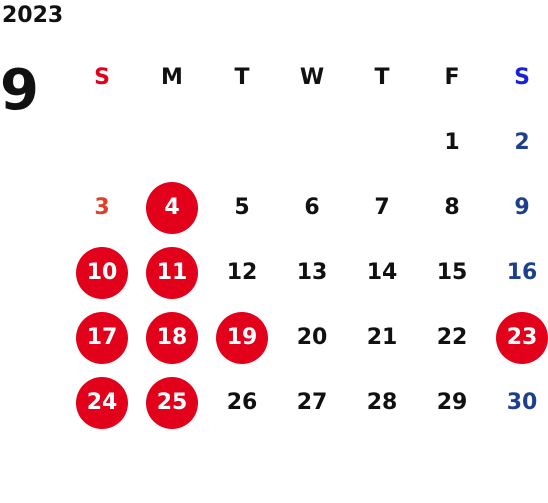 This screenshot has height=503, width=548. I want to click on day-cell: 7, so click(382, 207).